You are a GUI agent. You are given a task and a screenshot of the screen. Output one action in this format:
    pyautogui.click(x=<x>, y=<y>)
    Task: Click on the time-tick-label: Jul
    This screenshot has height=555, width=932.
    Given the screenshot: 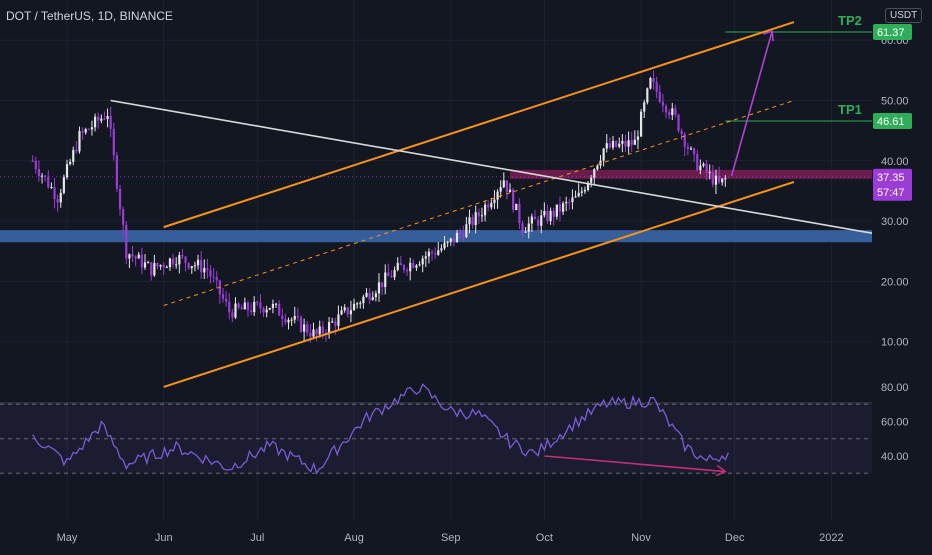 What is the action you would take?
    pyautogui.click(x=257, y=538)
    